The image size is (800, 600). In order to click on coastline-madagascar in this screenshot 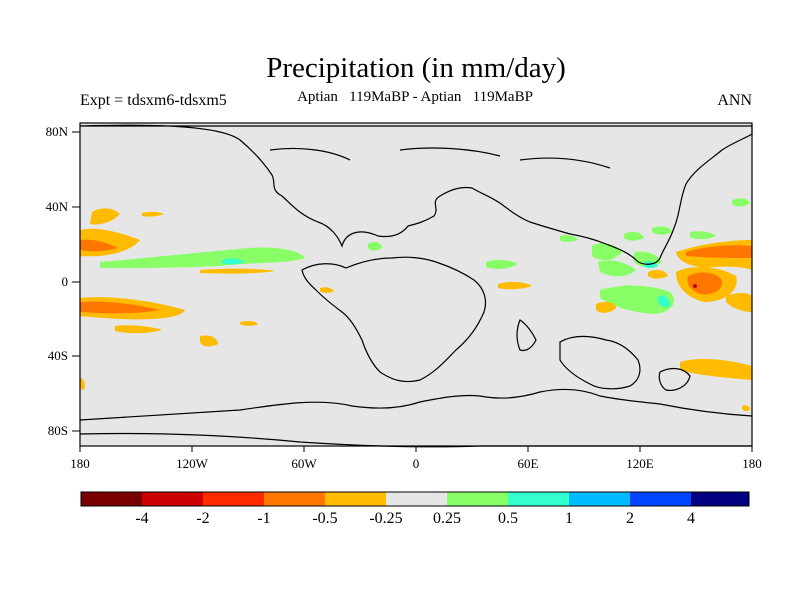, I will do `click(526, 335)`.